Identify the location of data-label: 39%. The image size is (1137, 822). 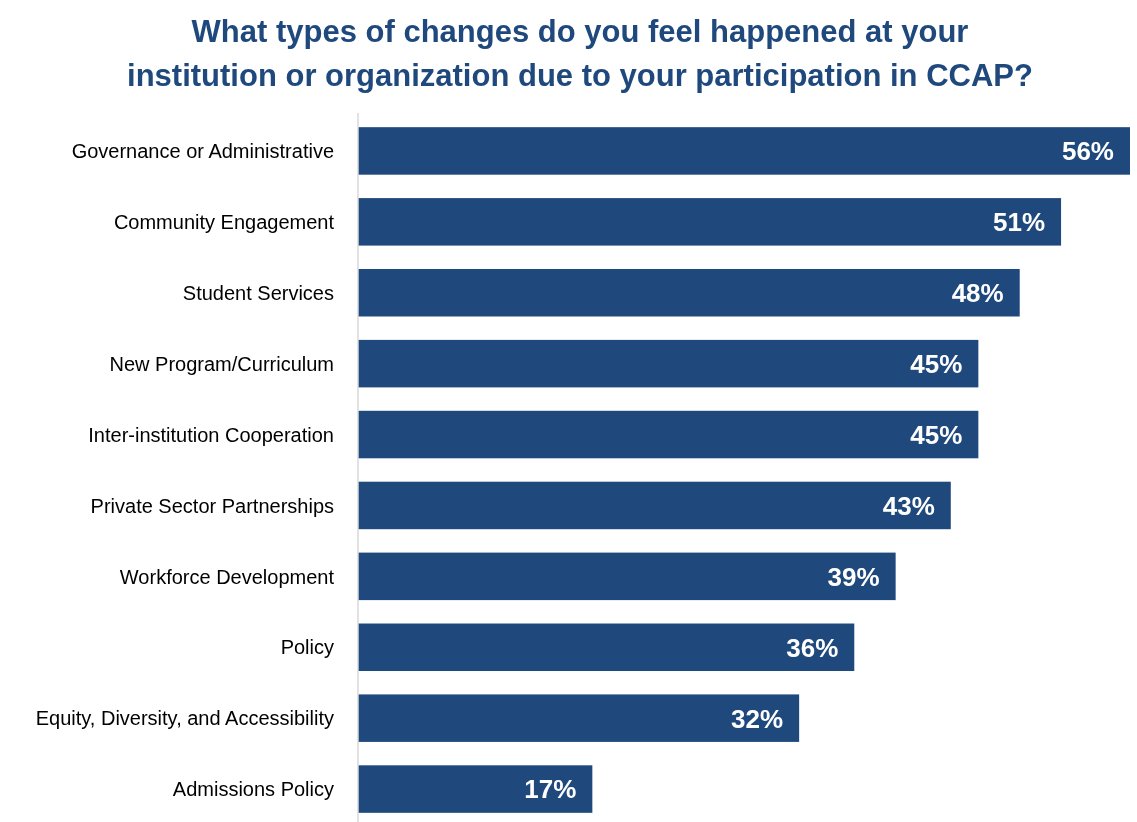
(853, 576).